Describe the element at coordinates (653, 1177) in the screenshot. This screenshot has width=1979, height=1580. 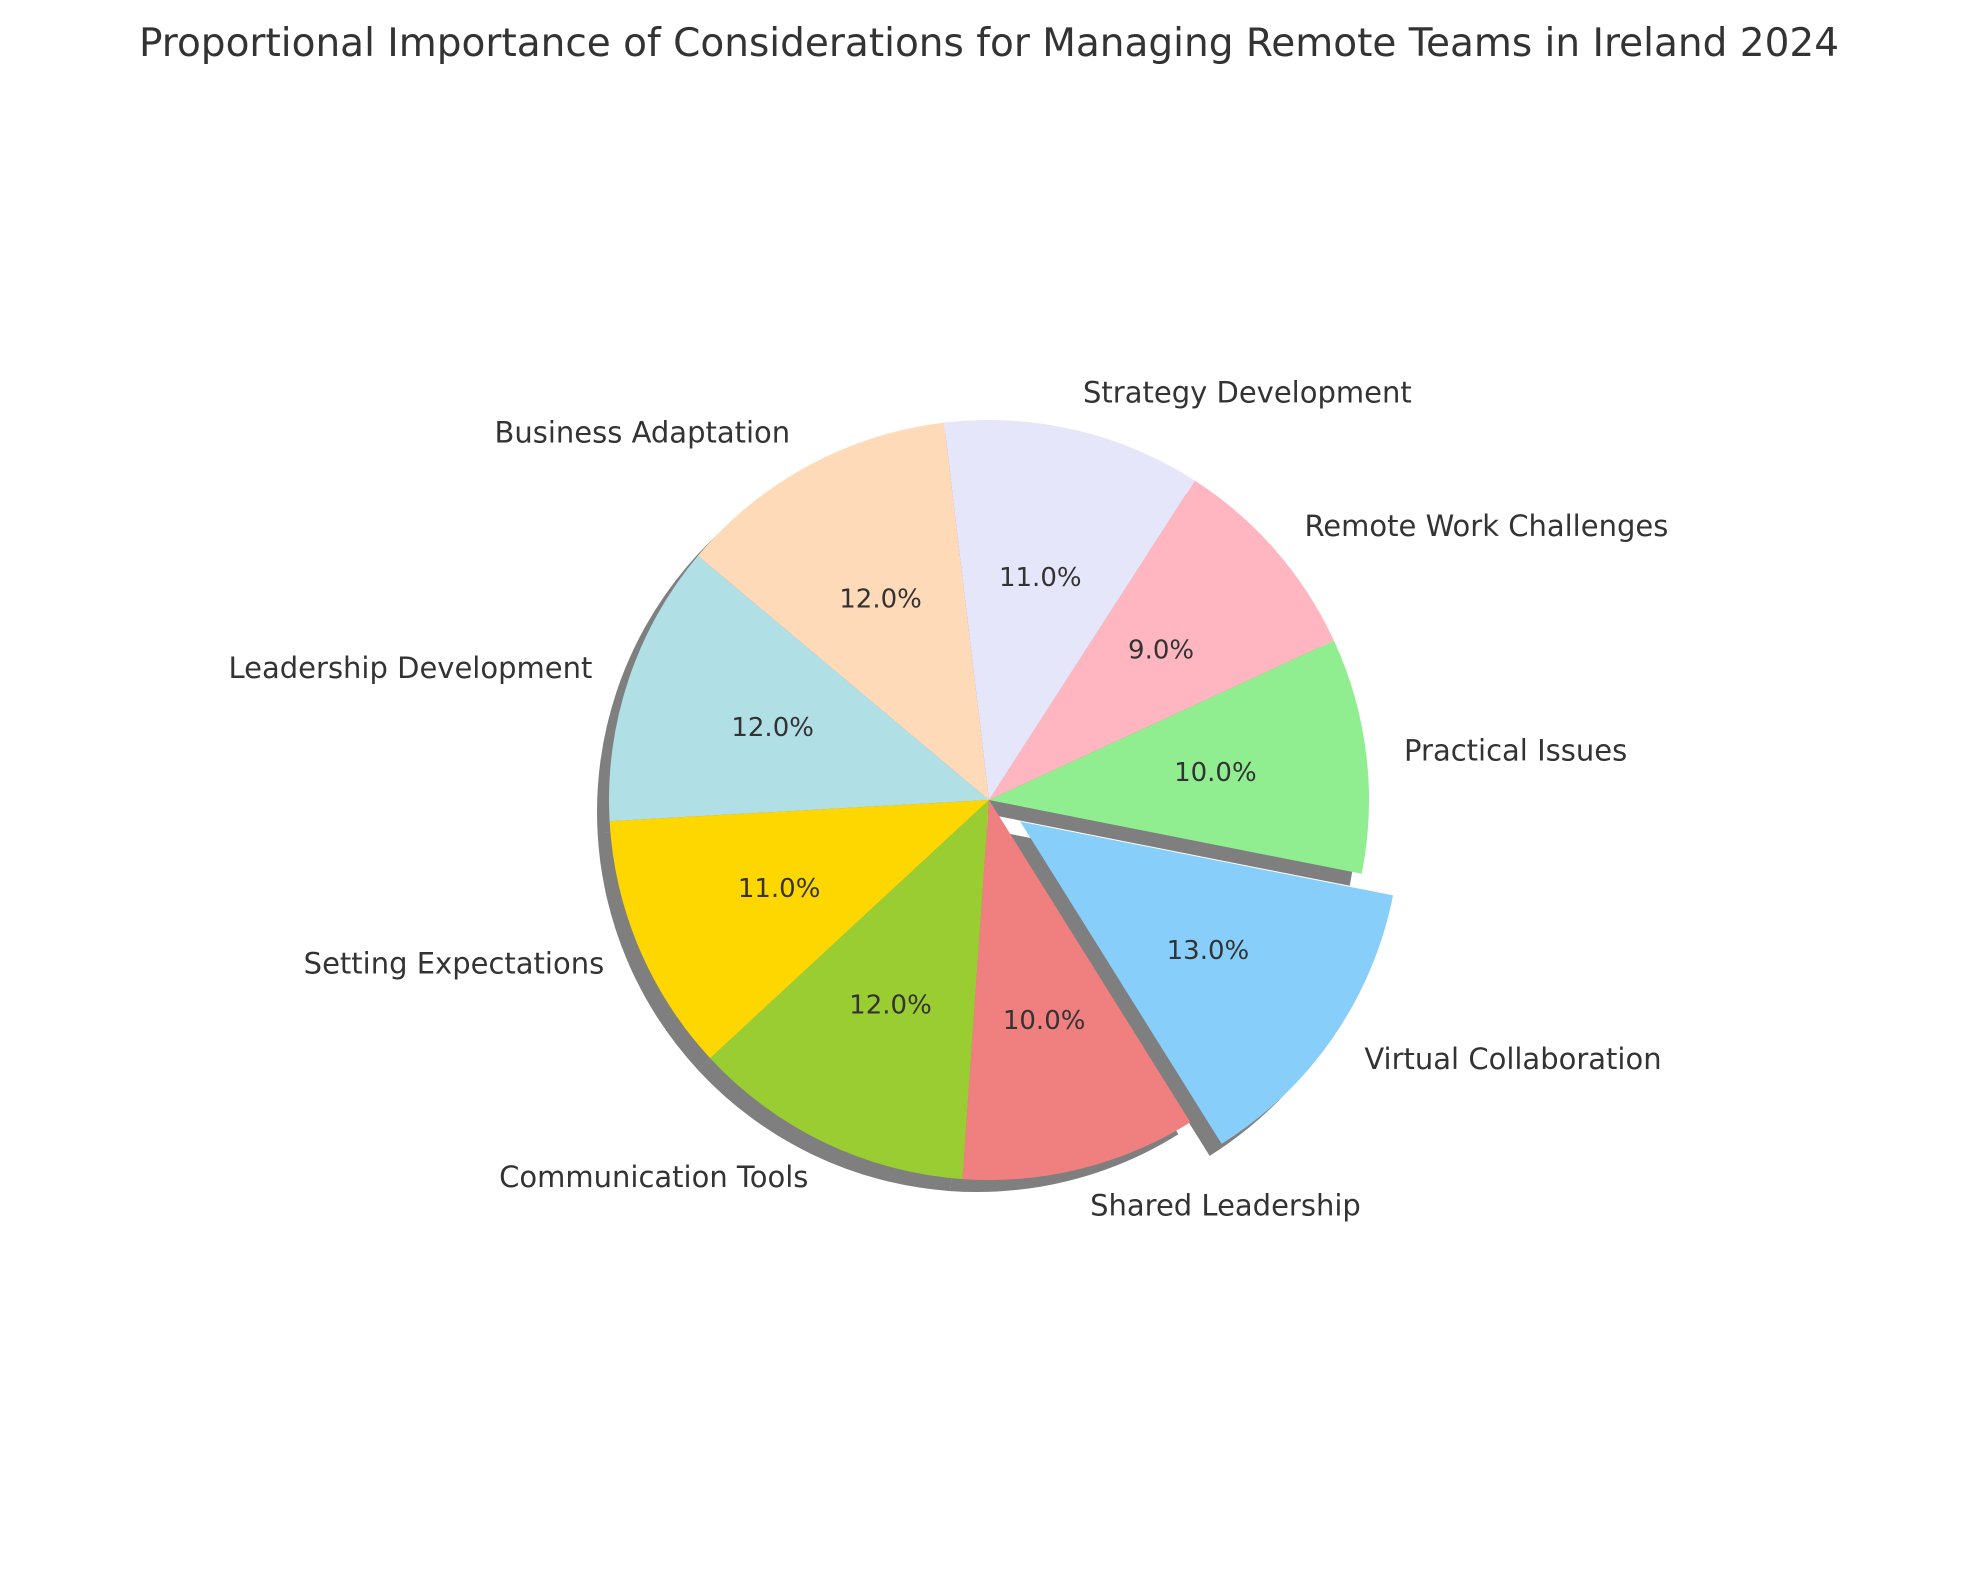
I see `category-label-communication-tools: Communication Tools` at that location.